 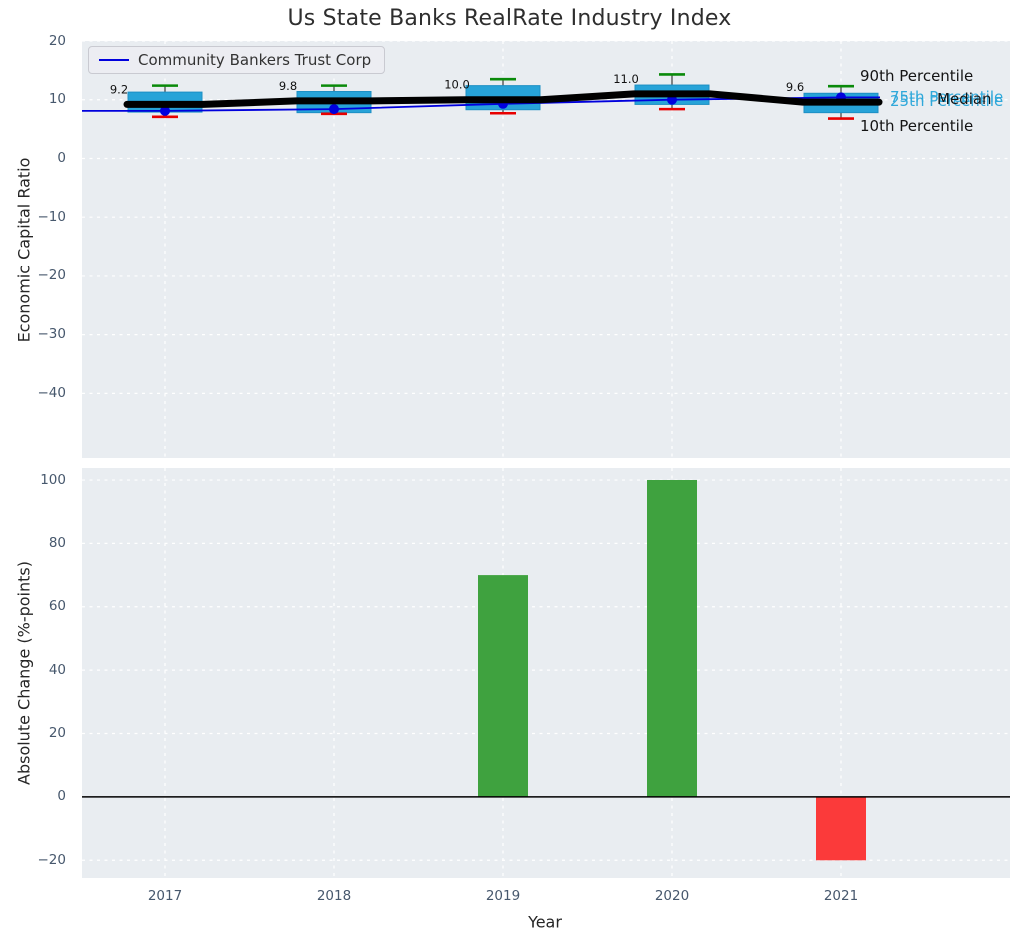 I want to click on annotation-75th-percentile: 75th Percentile, so click(x=947, y=97).